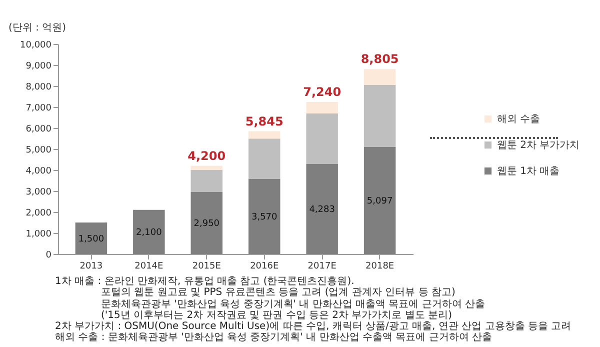  What do you see at coordinates (276, 315) in the screenshot?
I see `text: ('15년 이후부터는 2차 저작권료 및 판권 수입 등은 2차 부가가치로 별도 분리)` at bounding box center [276, 315].